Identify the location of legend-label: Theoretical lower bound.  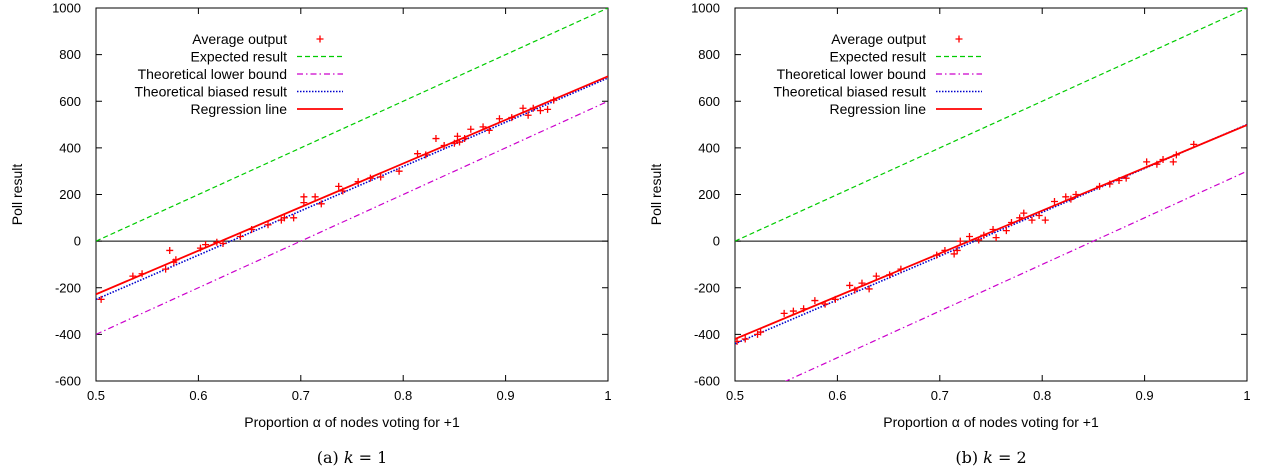
(851, 74).